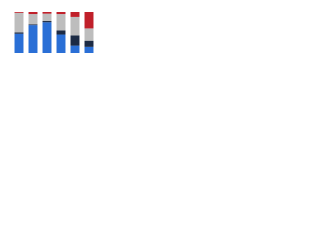 The width and height of the screenshot is (320, 240). What do you see at coordinates (54, 32) in the screenshot?
I see `chart` at bounding box center [54, 32].